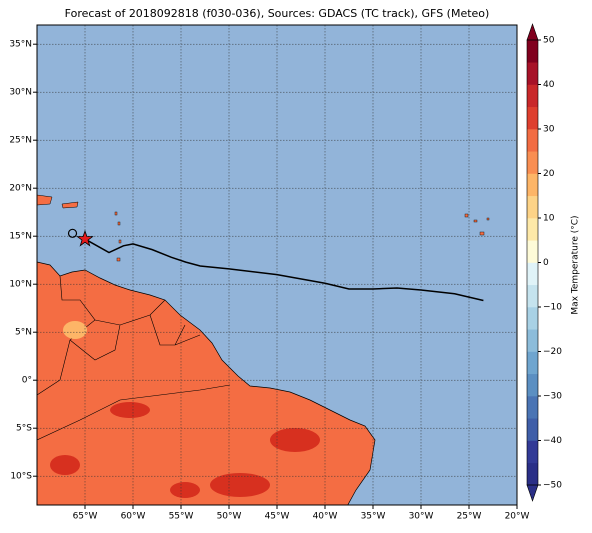 This screenshot has height=533, width=592. What do you see at coordinates (75, 330) in the screenshot?
I see `dry-patch` at bounding box center [75, 330].